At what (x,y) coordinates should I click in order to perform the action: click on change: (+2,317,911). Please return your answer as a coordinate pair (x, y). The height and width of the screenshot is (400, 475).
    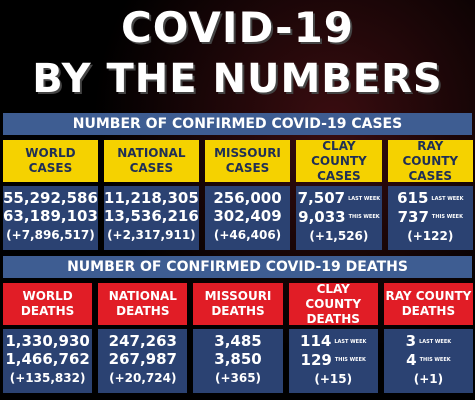
    Looking at the image, I should click on (151, 235).